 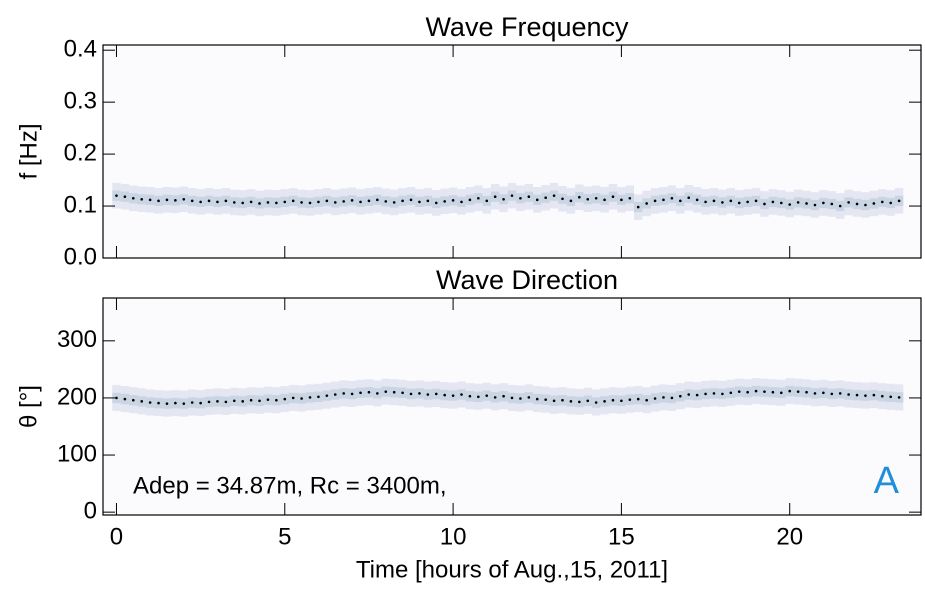 What do you see at coordinates (28, 406) in the screenshot?
I see `y-axis-label: θ [°]` at bounding box center [28, 406].